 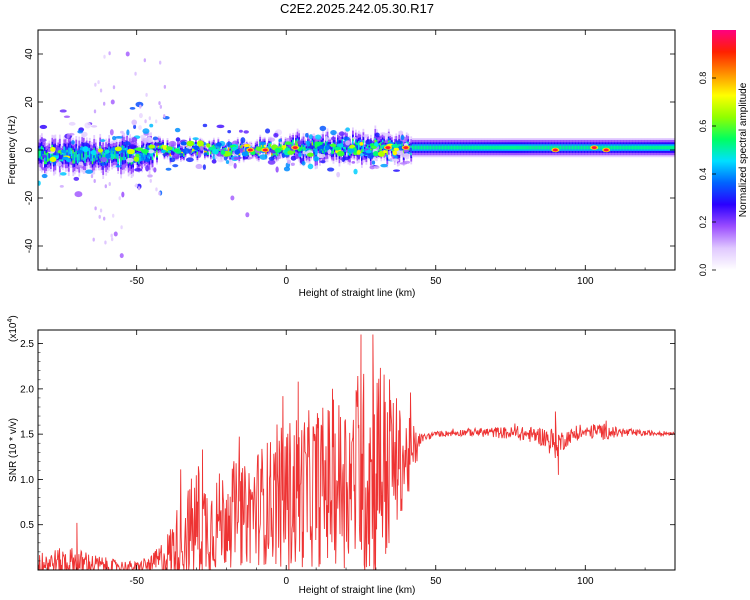 What do you see at coordinates (594, 148) in the screenshot?
I see `heatmap-hotspot` at bounding box center [594, 148].